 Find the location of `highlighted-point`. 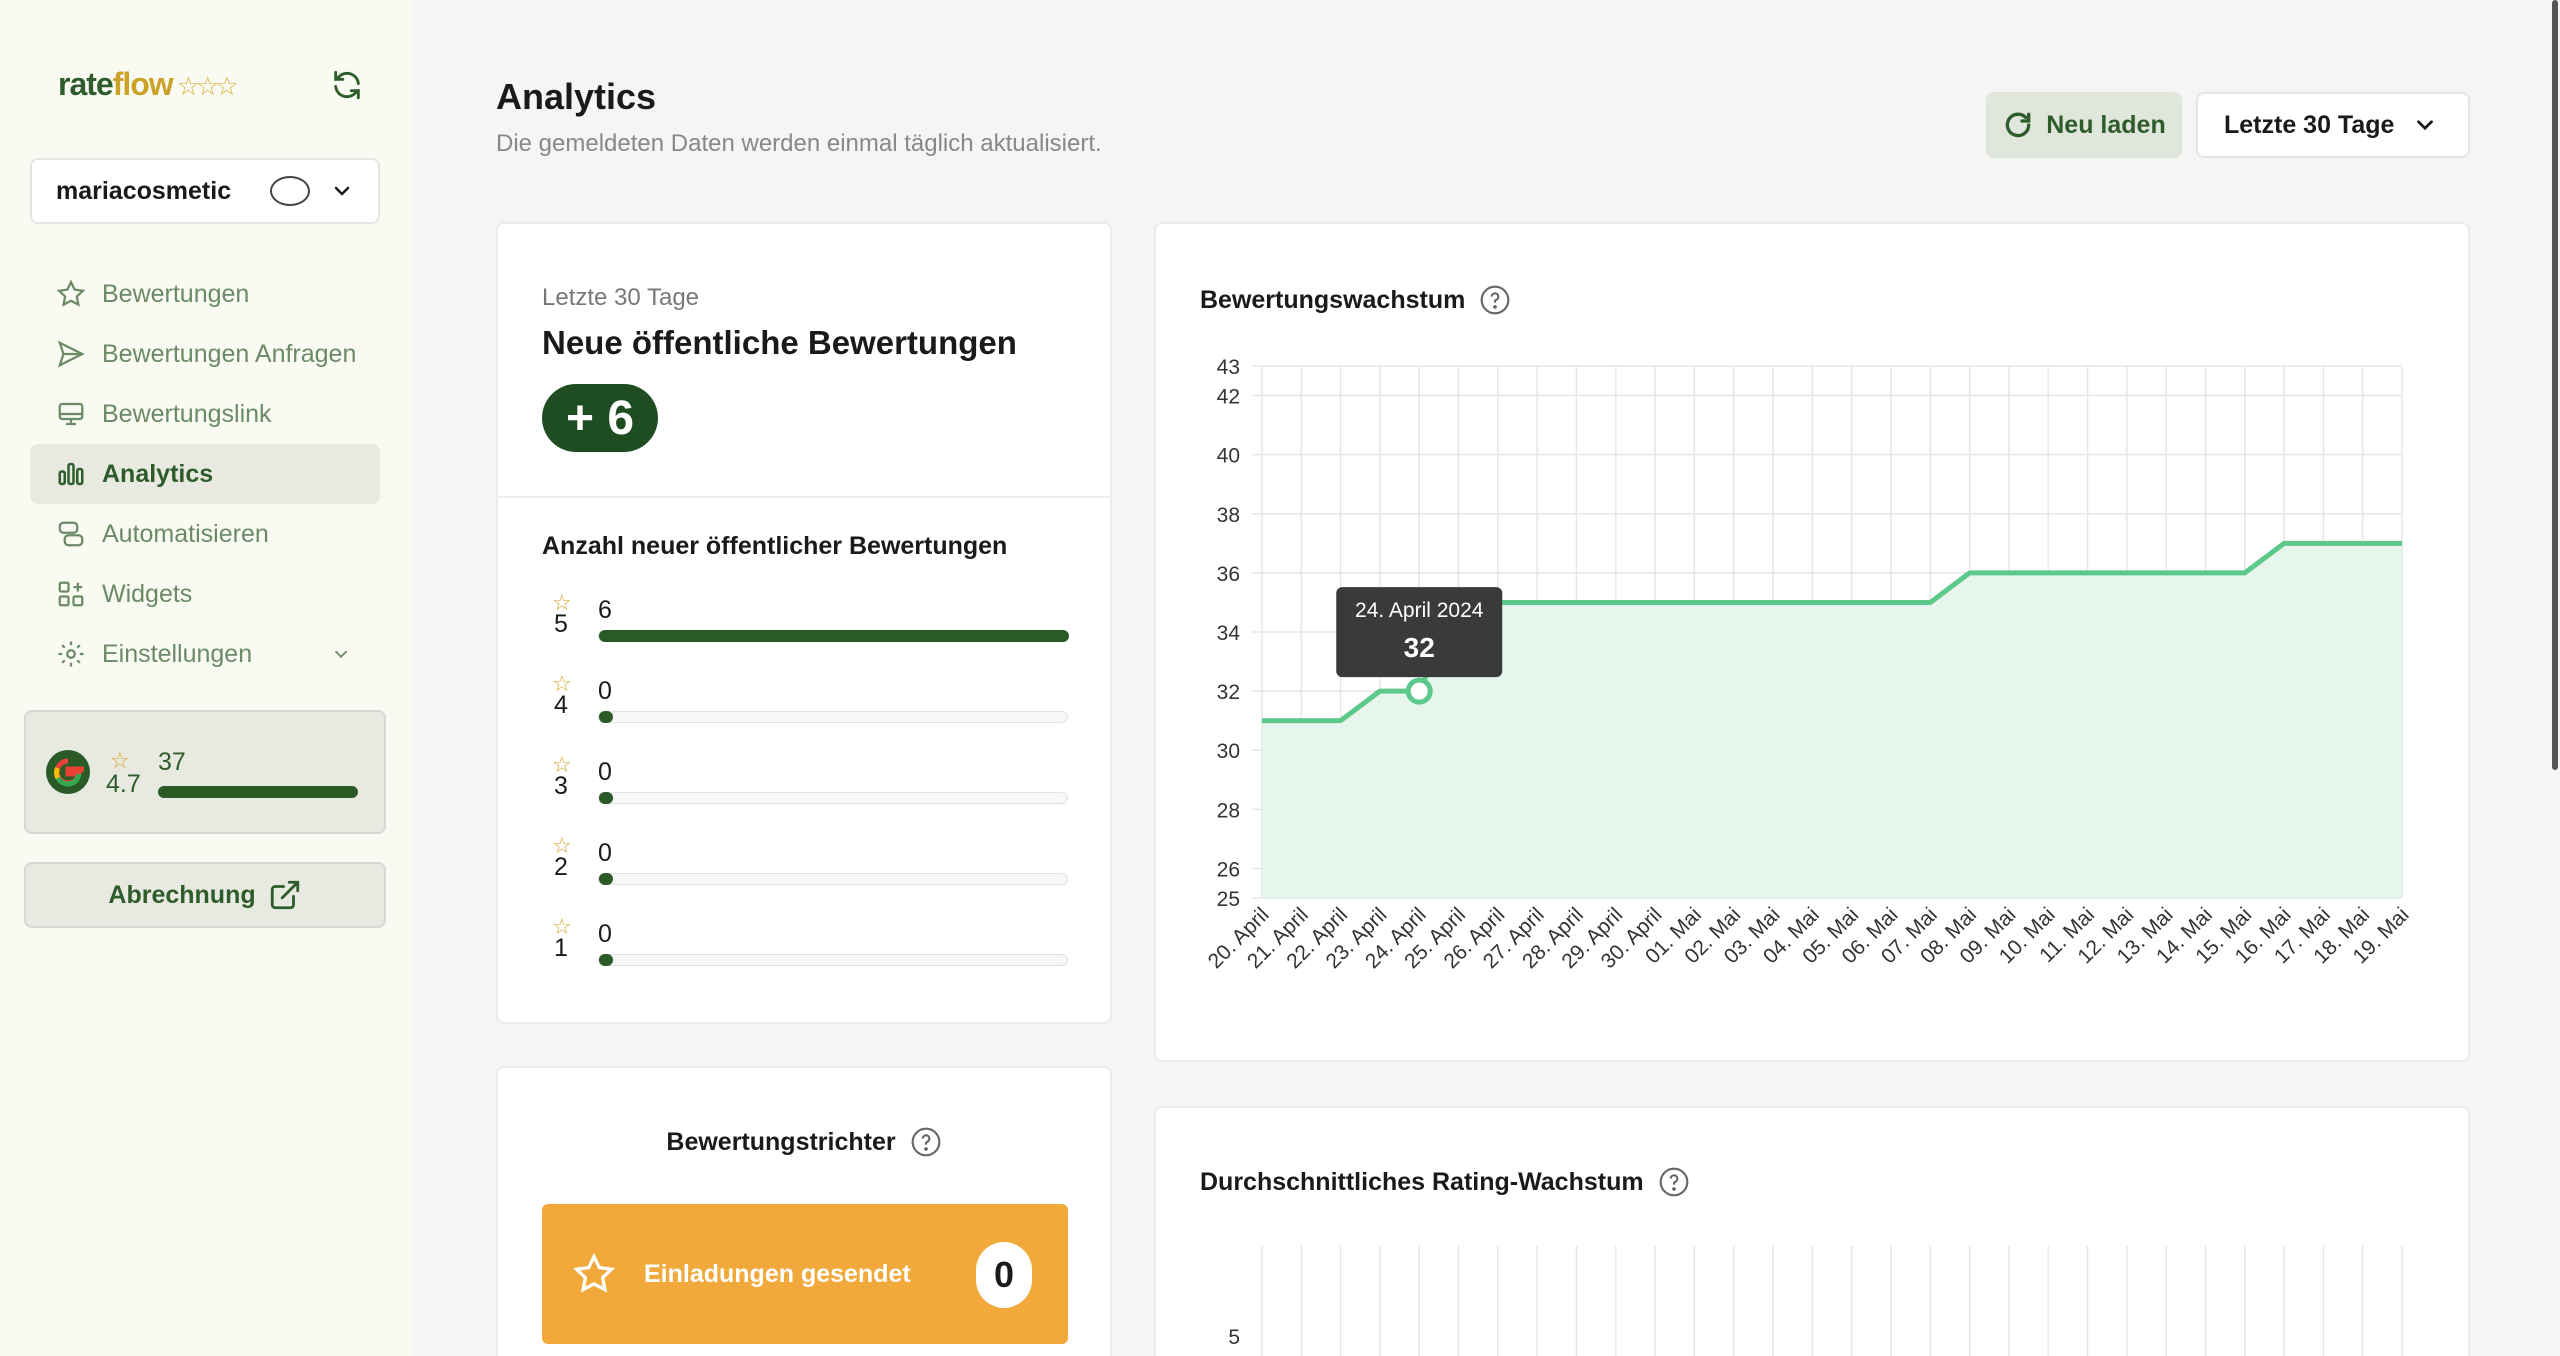

highlighted-point is located at coordinates (1419, 691).